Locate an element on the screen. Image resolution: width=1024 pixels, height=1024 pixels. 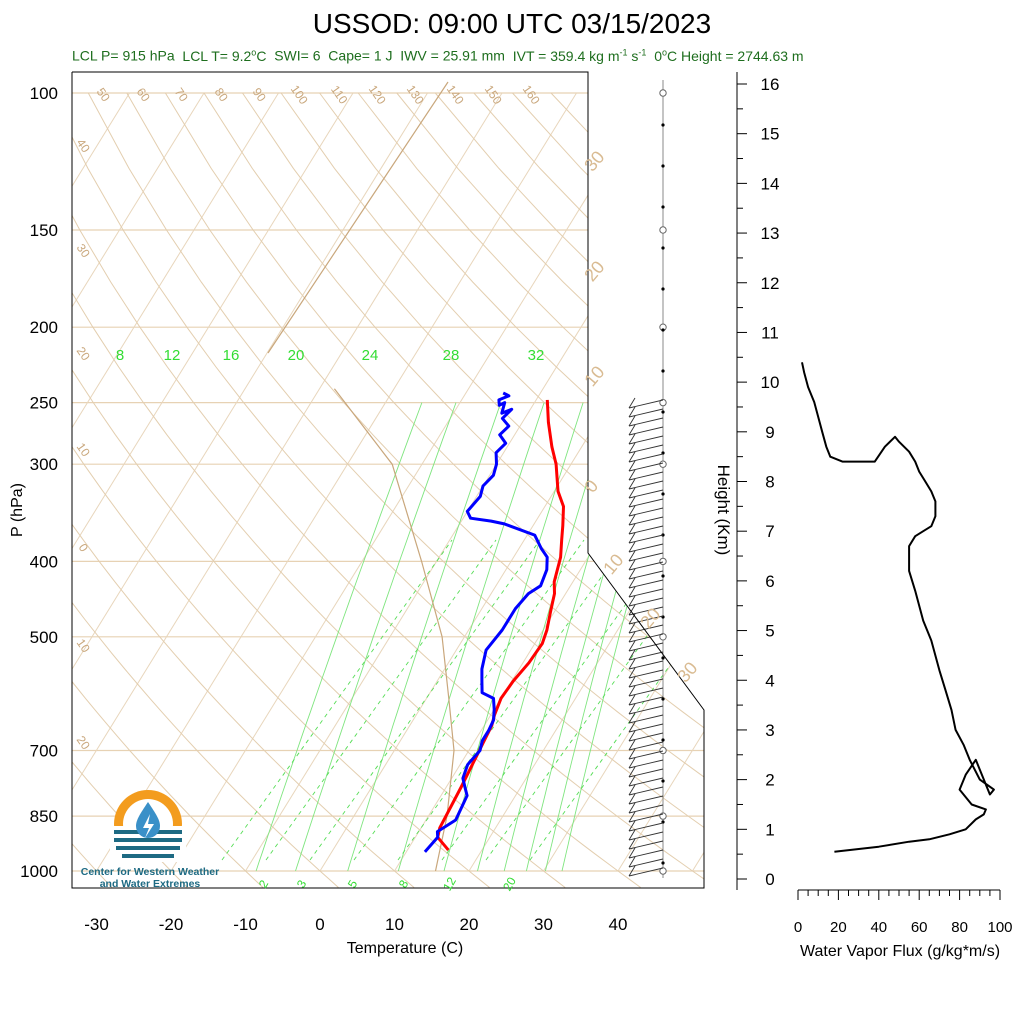
height-tick-label: 13 is located at coordinates (770, 233).